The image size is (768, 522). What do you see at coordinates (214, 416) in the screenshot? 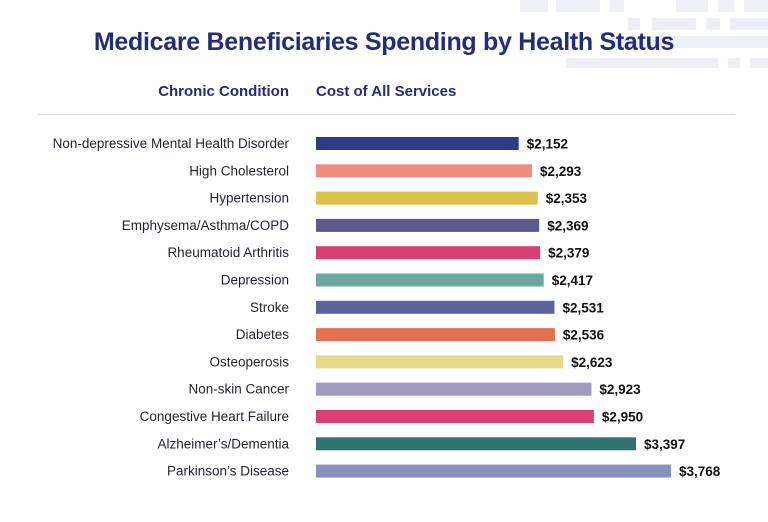
I see `category-label: Congestive Heart Failure` at bounding box center [214, 416].